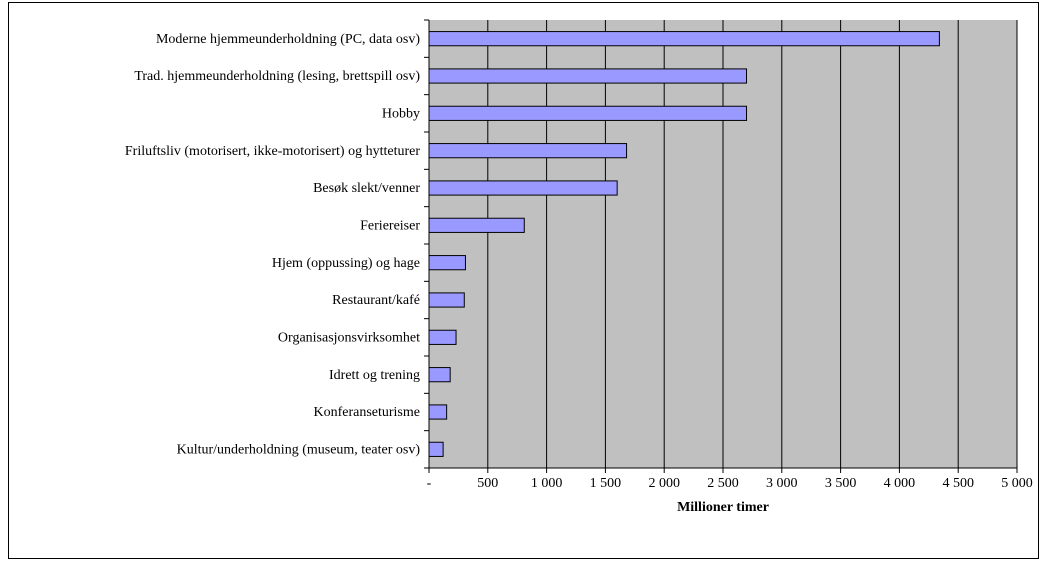 The image size is (1046, 563). I want to click on x-tick-label: 4 000, so click(900, 483).